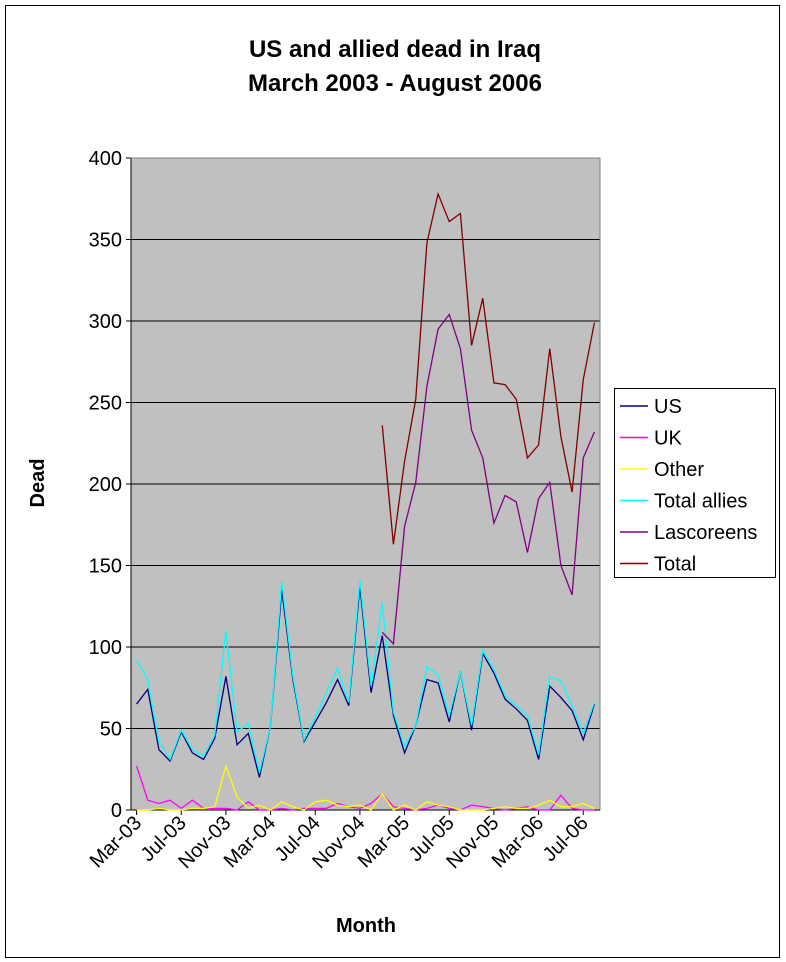 The height and width of the screenshot is (962, 786). What do you see at coordinates (675, 565) in the screenshot?
I see `legend-label: Total` at bounding box center [675, 565].